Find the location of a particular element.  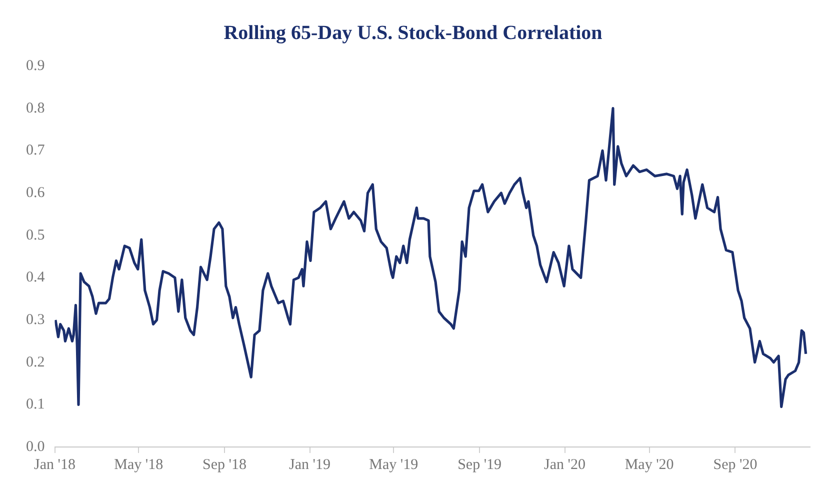

x-tick-label: May '18 is located at coordinates (139, 464).